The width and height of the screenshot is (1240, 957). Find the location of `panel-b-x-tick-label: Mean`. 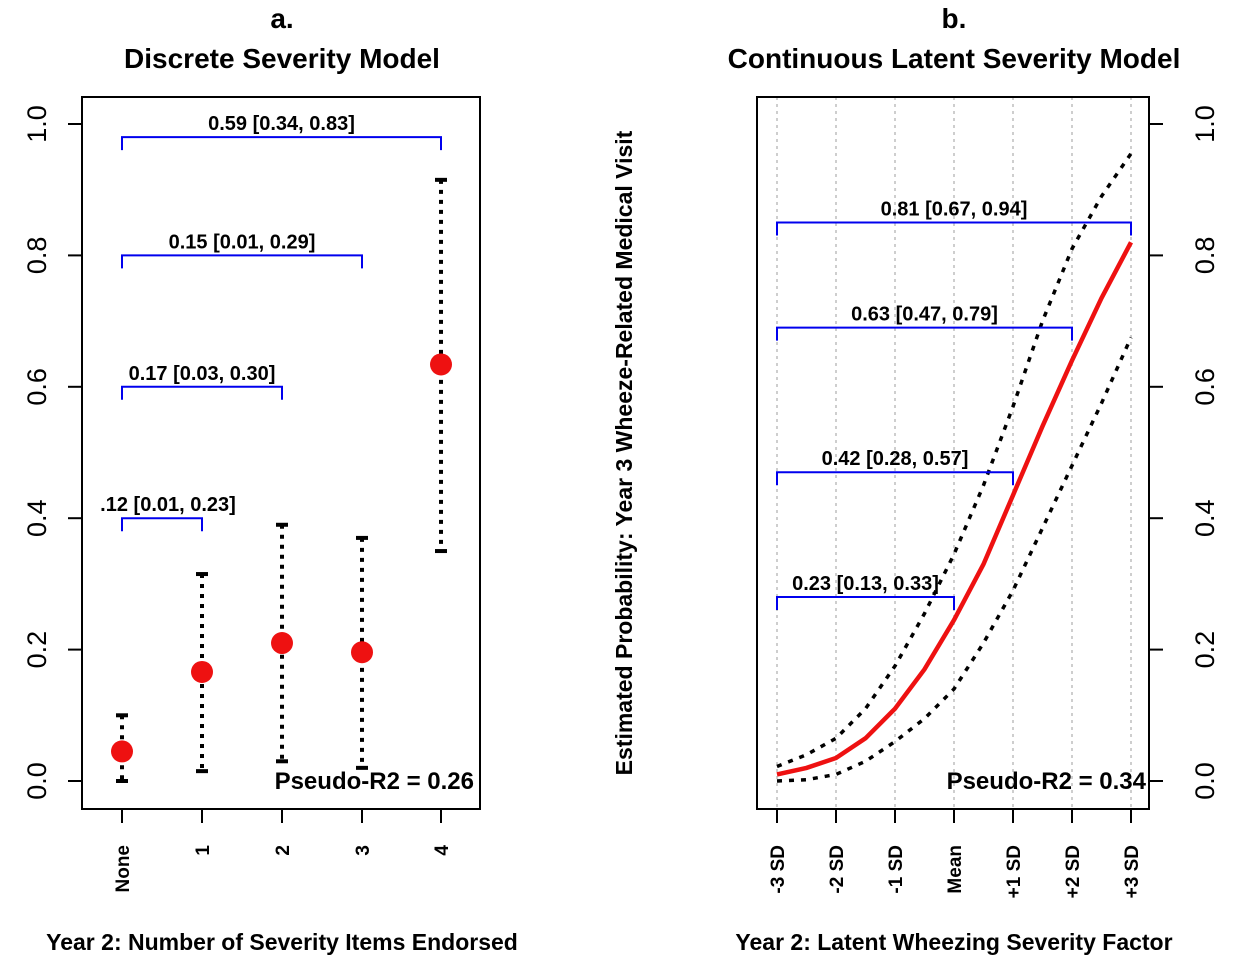

panel-b-x-tick-label: Mean is located at coordinates (955, 869).